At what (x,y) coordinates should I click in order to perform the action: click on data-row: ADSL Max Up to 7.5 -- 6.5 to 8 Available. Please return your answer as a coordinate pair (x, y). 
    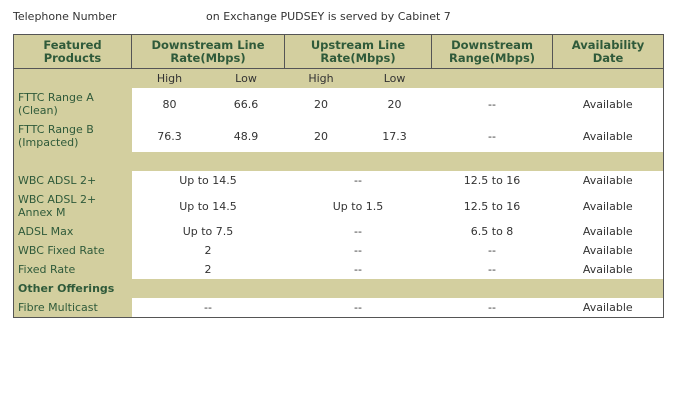
    Looking at the image, I should click on (338, 231).